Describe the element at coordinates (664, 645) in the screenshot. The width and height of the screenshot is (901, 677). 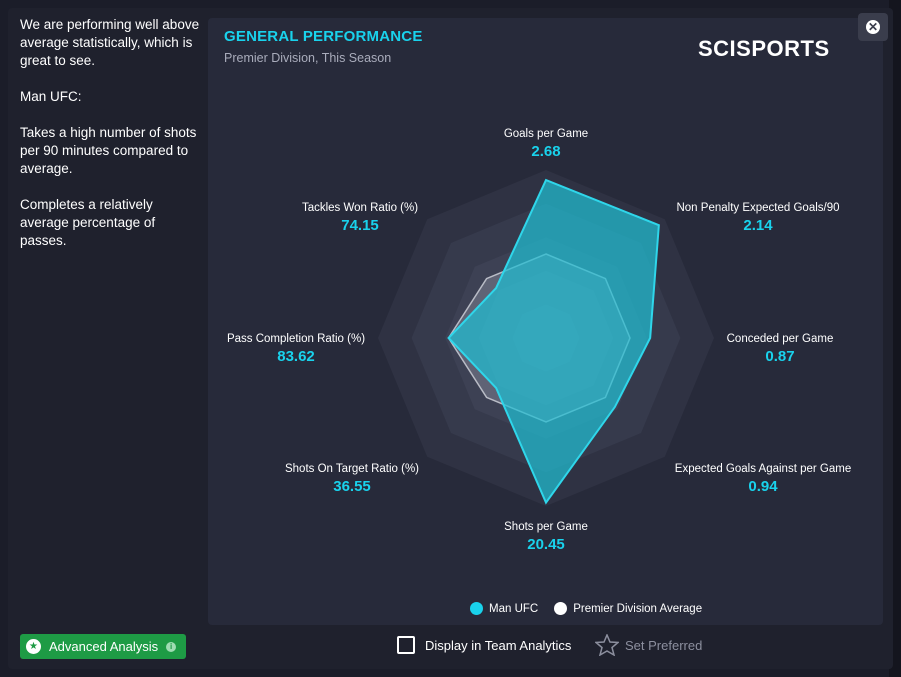
I see `set-preferred-label: Set Preferred` at that location.